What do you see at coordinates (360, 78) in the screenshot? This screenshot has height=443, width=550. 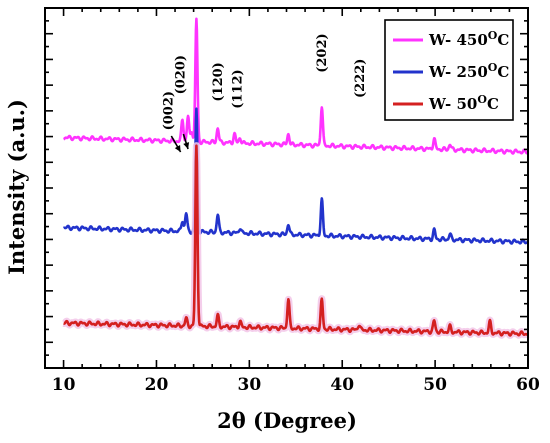 I see `peak-label: (222)` at bounding box center [360, 78].